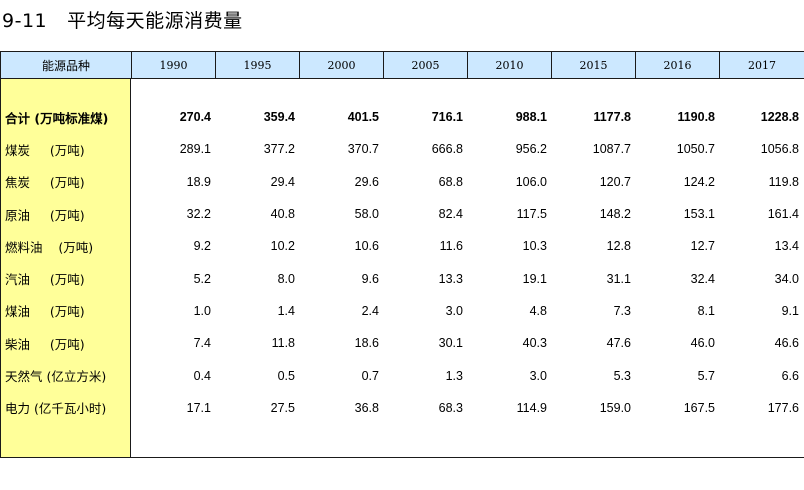  What do you see at coordinates (447, 117) in the screenshot?
I see `table-cell: 716.1` at bounding box center [447, 117].